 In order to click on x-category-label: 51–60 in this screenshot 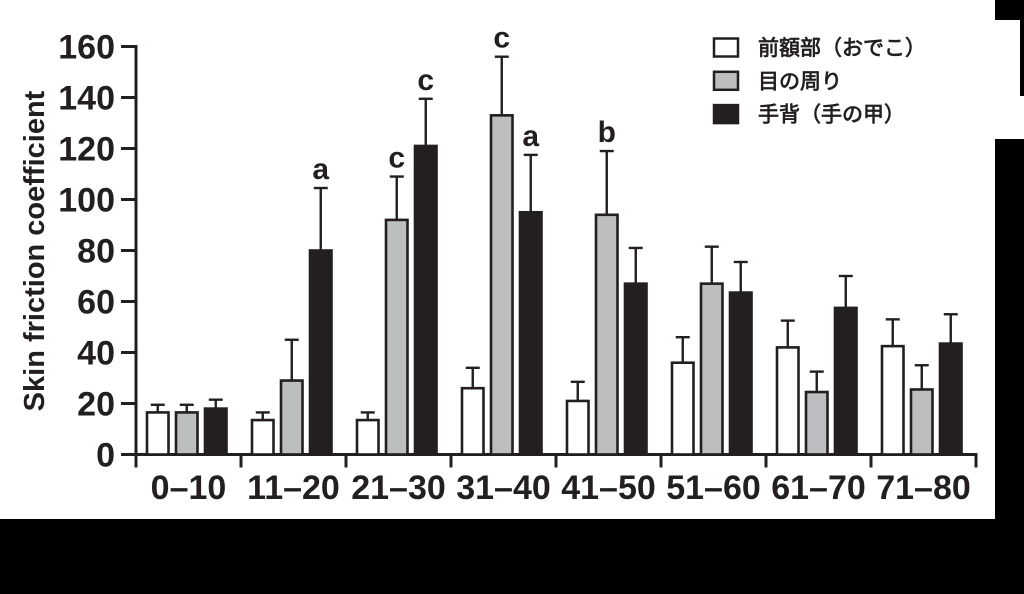, I will do `click(713, 488)`.